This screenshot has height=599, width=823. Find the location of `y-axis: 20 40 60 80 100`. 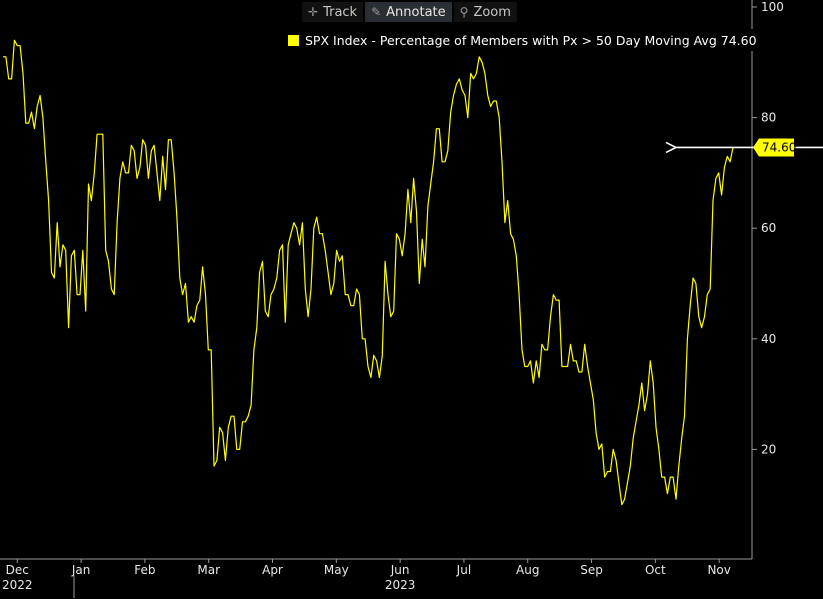

y-axis: 20 40 60 80 100 is located at coordinates (768, 228).